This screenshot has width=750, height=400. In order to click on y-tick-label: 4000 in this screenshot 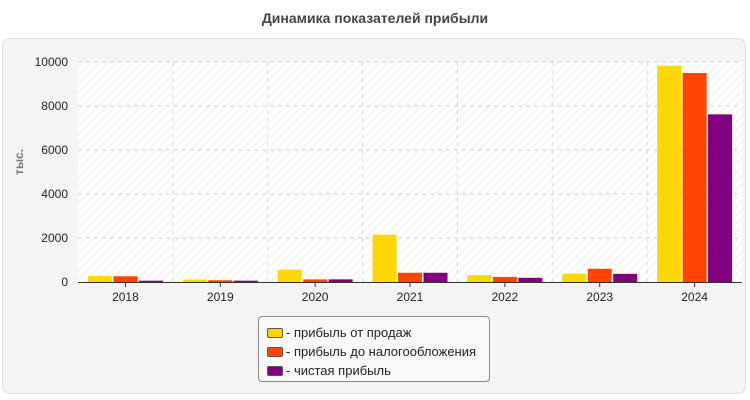, I will do `click(54, 194)`.